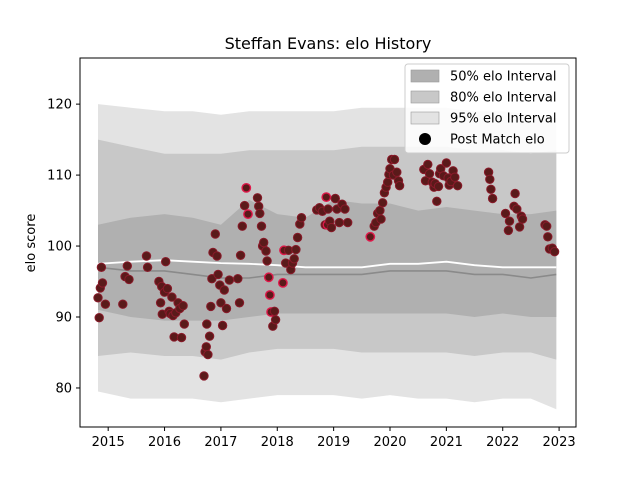  Describe the element at coordinates (59, 176) in the screenshot. I see `y-tick-label: 110` at that location.